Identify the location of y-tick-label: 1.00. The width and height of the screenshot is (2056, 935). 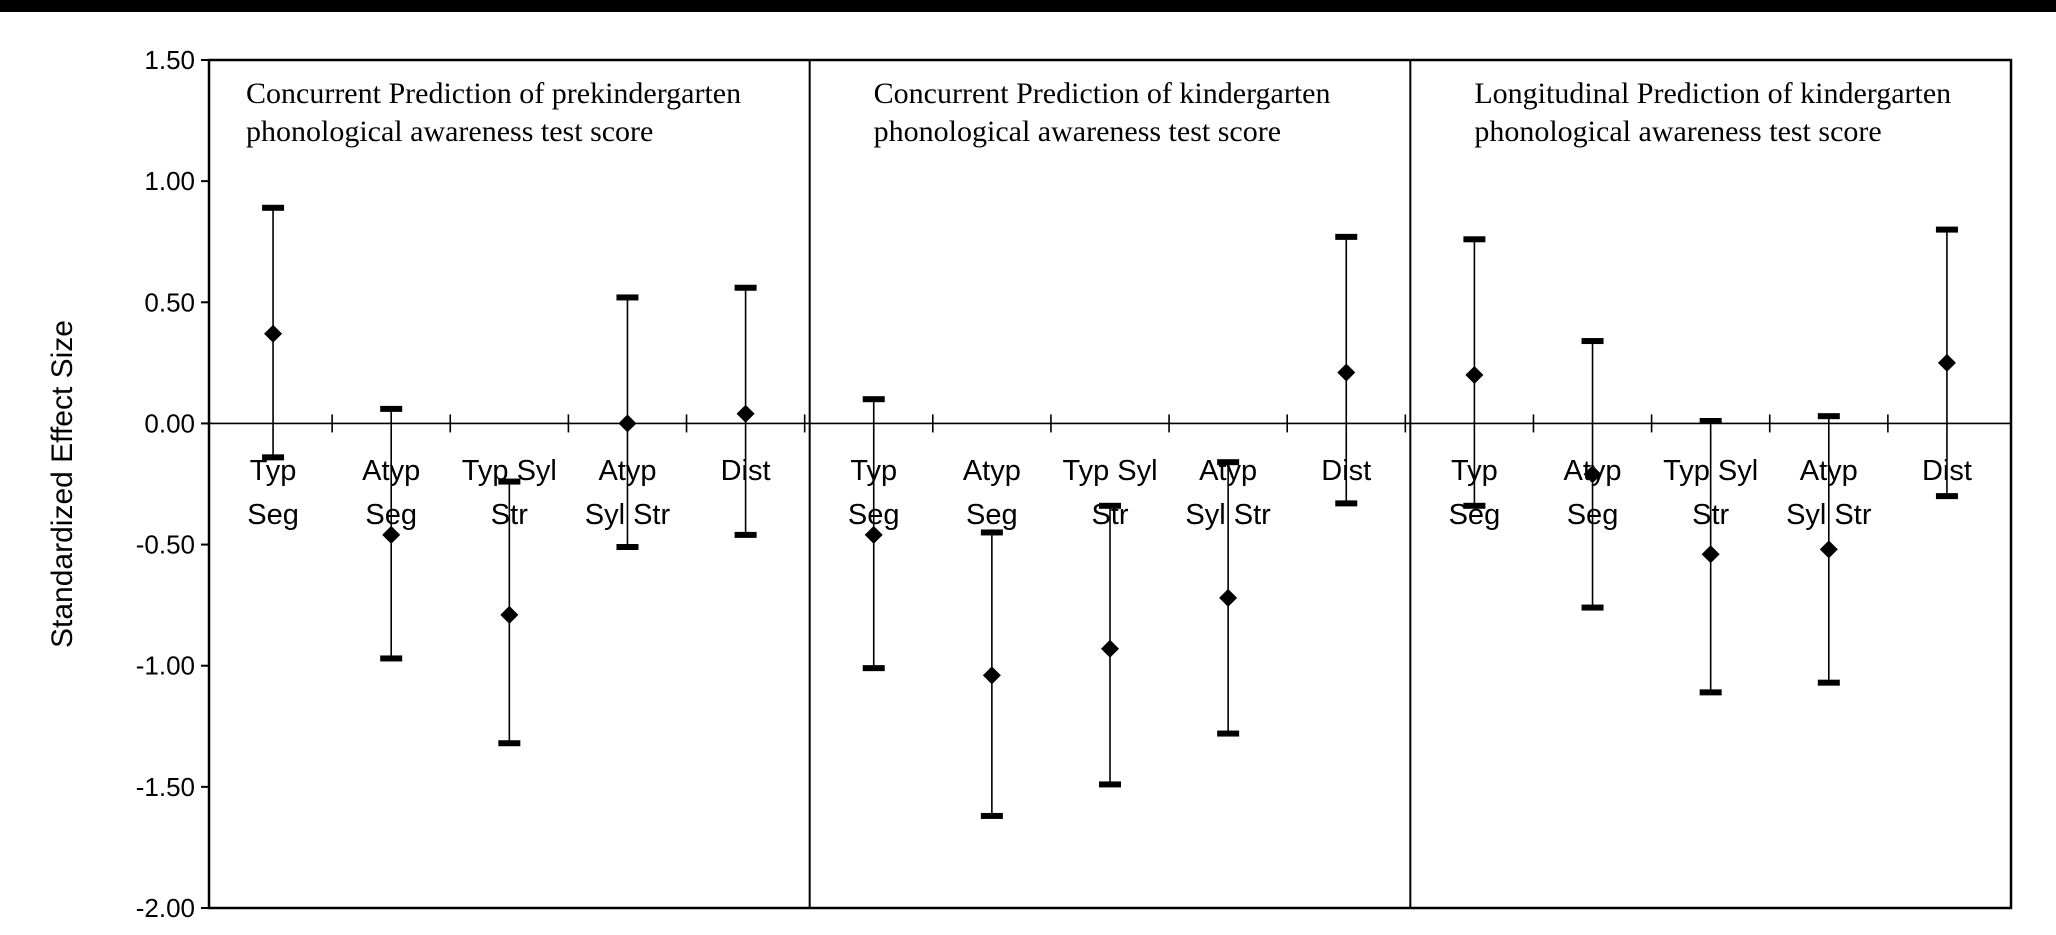
(169, 181).